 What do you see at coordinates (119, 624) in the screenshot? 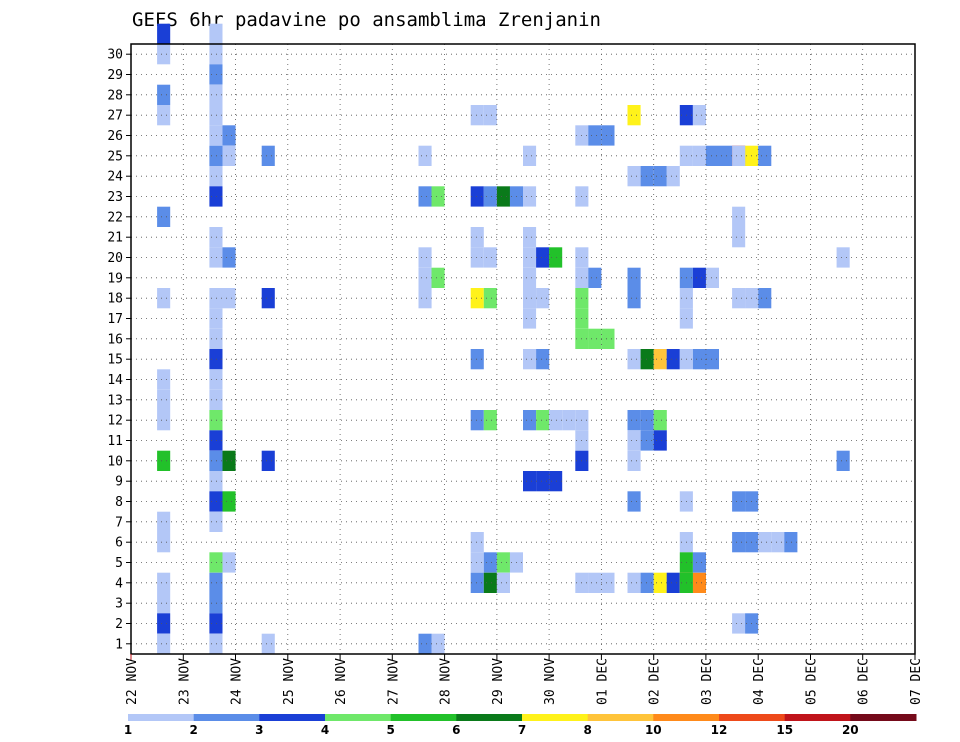
I see `y-tick-label: 2` at bounding box center [119, 624].